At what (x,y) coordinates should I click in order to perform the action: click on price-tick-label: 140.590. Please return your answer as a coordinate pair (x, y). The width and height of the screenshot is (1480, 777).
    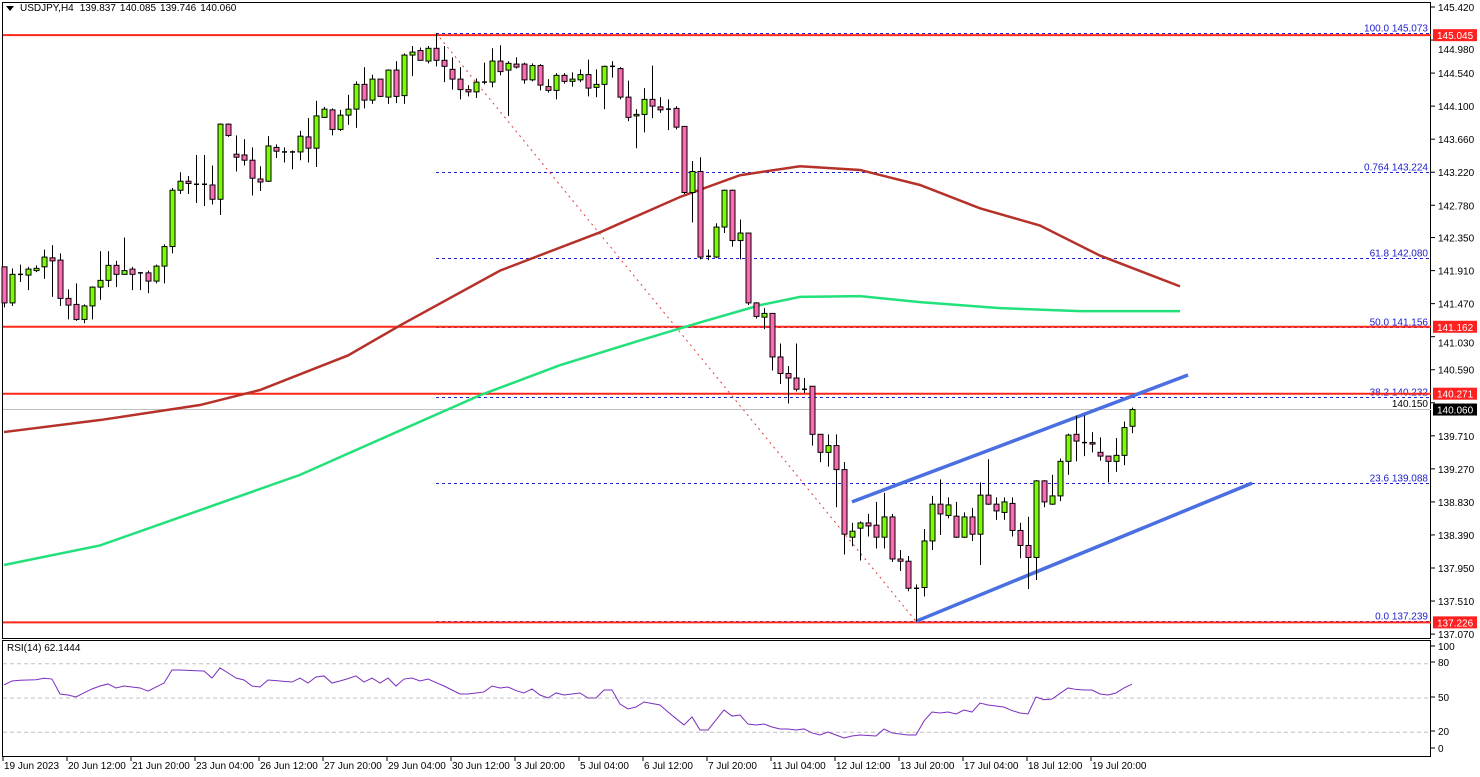
    Looking at the image, I should click on (1456, 371).